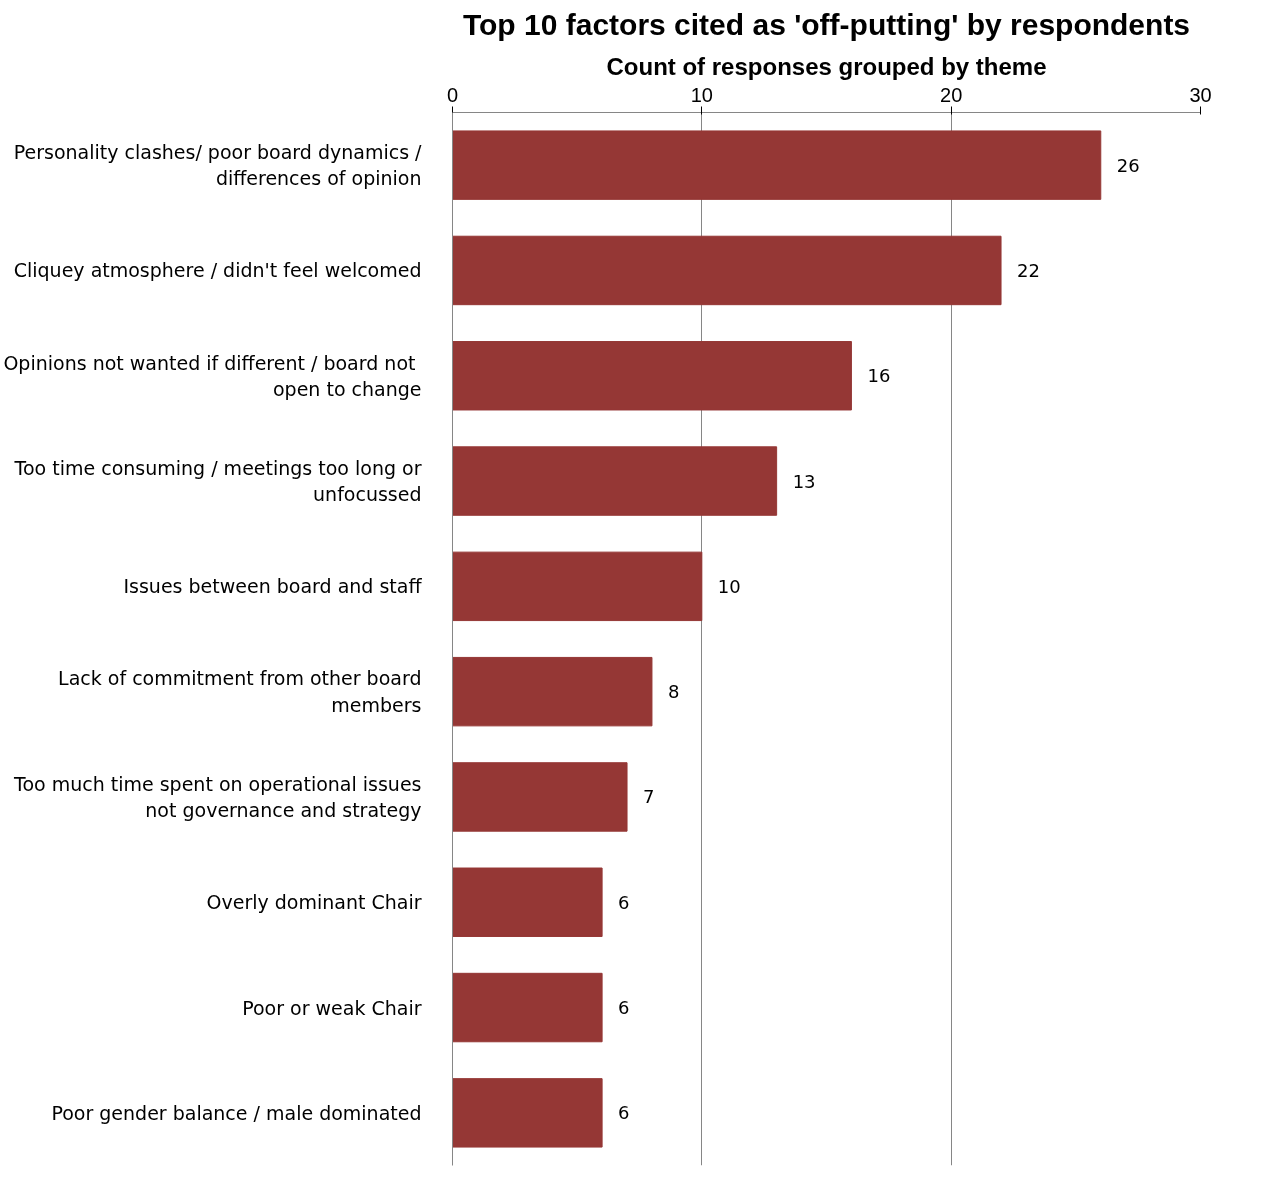  I want to click on x-tick-label: 10, so click(701, 94).